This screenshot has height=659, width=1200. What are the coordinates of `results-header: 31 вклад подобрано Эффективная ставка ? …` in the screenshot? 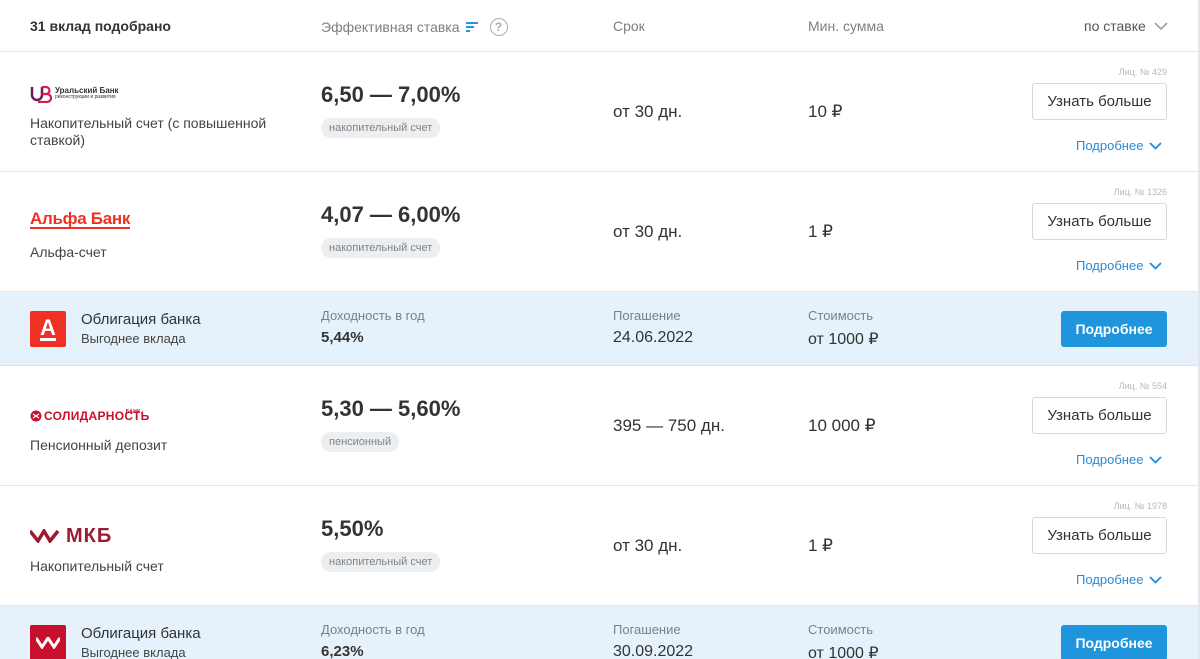 It's located at (600, 26).